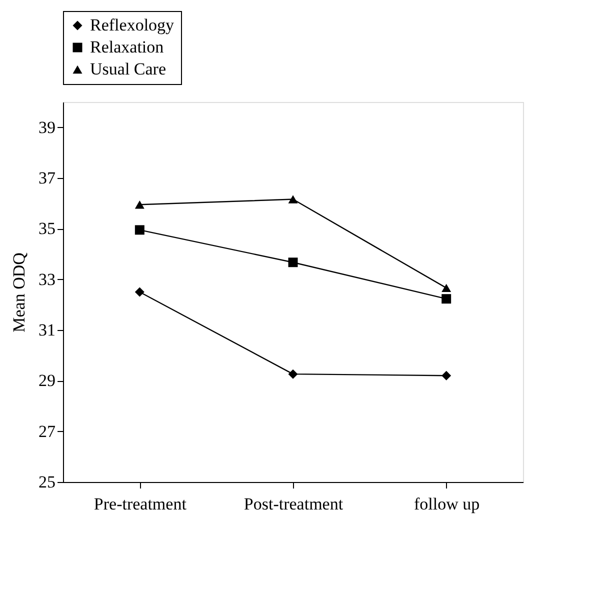 This screenshot has width=595, height=598. What do you see at coordinates (127, 47) in the screenshot?
I see `legend-label: Relaxation` at bounding box center [127, 47].